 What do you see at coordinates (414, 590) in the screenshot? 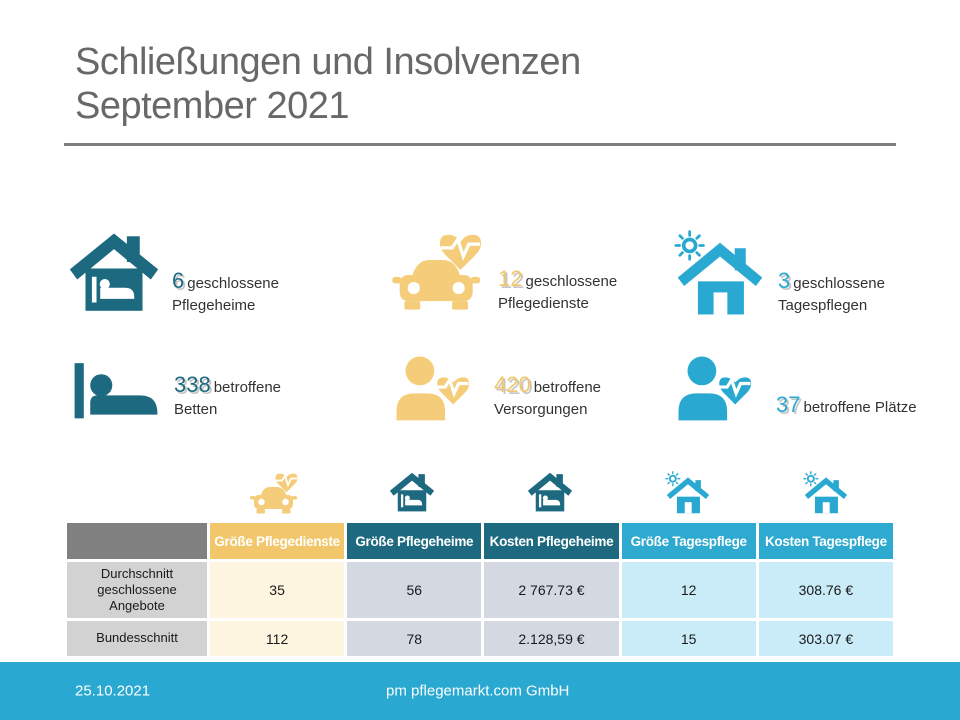
I see `table-cell: 56` at bounding box center [414, 590].